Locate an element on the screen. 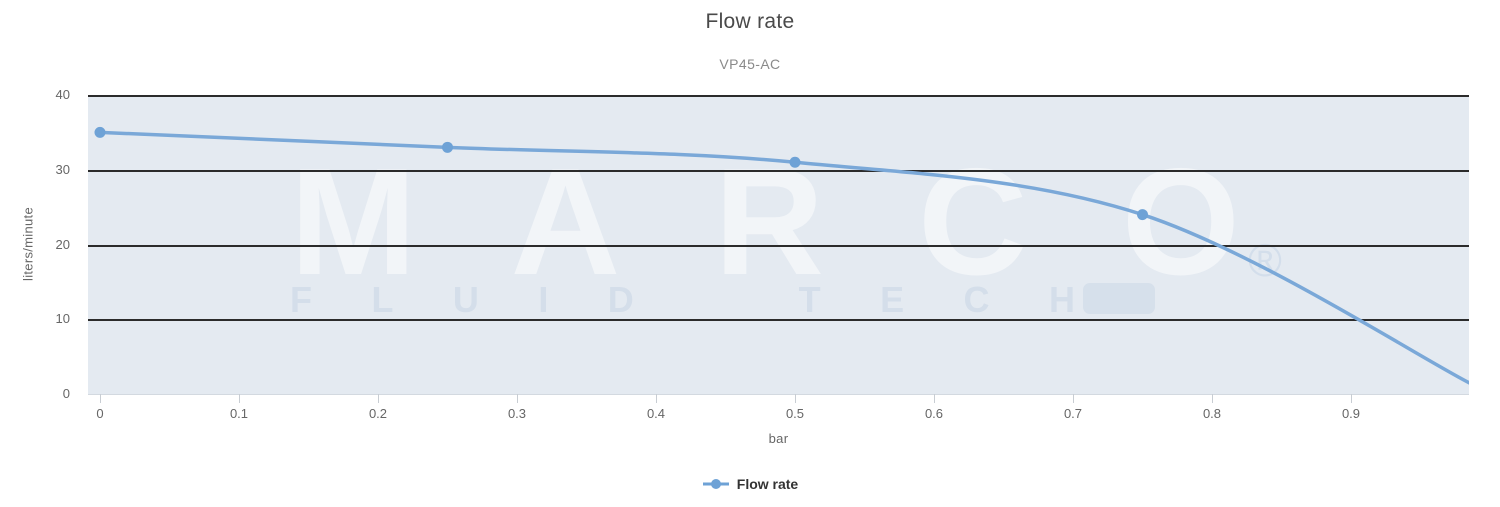 Image resolution: width=1500 pixels, height=507 pixels. x-tick-mark-0.3 is located at coordinates (517, 398).